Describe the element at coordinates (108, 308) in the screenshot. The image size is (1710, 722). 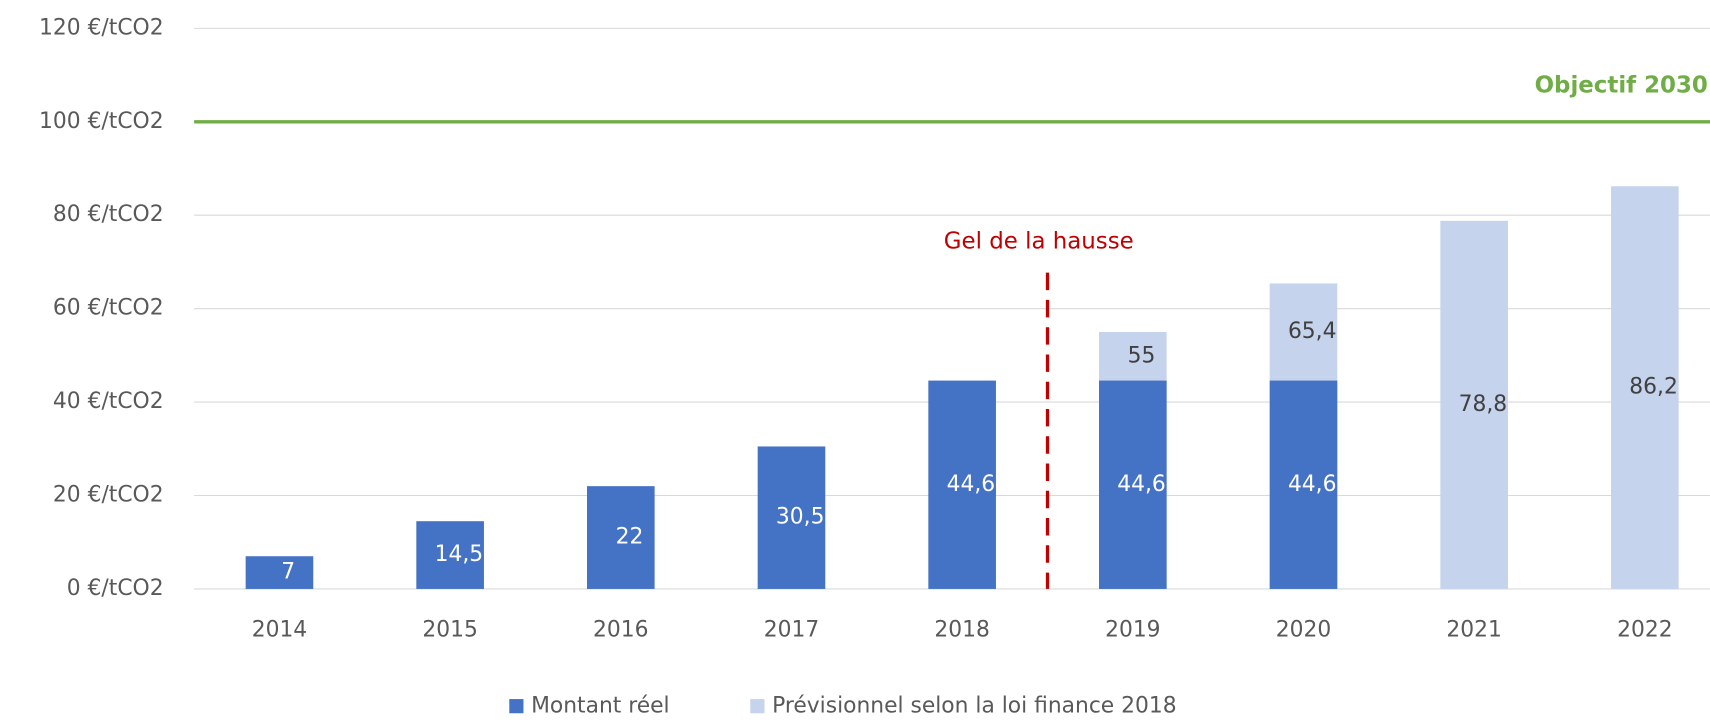
I see `y-tick-label: 60 €/tCO2` at that location.